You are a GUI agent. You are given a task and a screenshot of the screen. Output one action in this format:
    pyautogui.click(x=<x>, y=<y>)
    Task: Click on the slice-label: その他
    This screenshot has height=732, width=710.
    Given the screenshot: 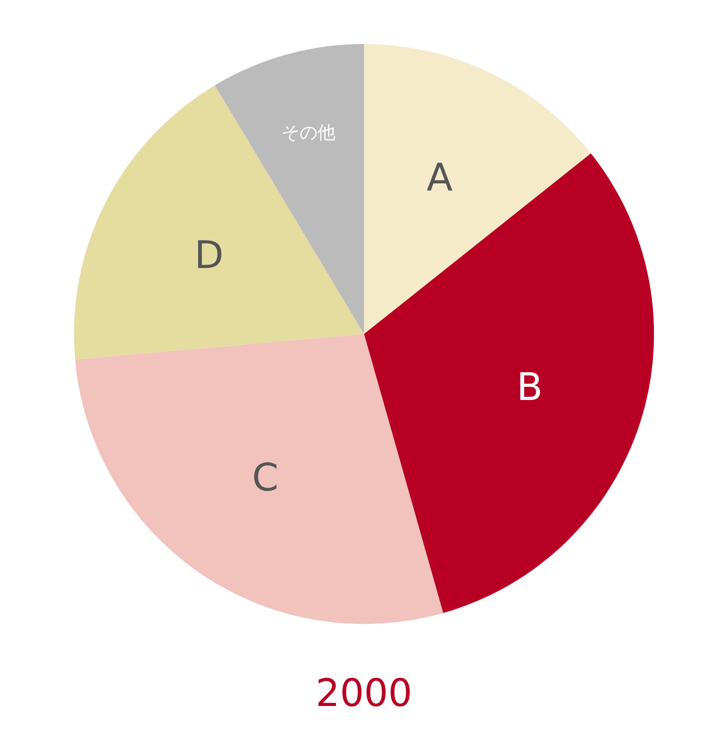 What is the action you would take?
    pyautogui.click(x=308, y=133)
    